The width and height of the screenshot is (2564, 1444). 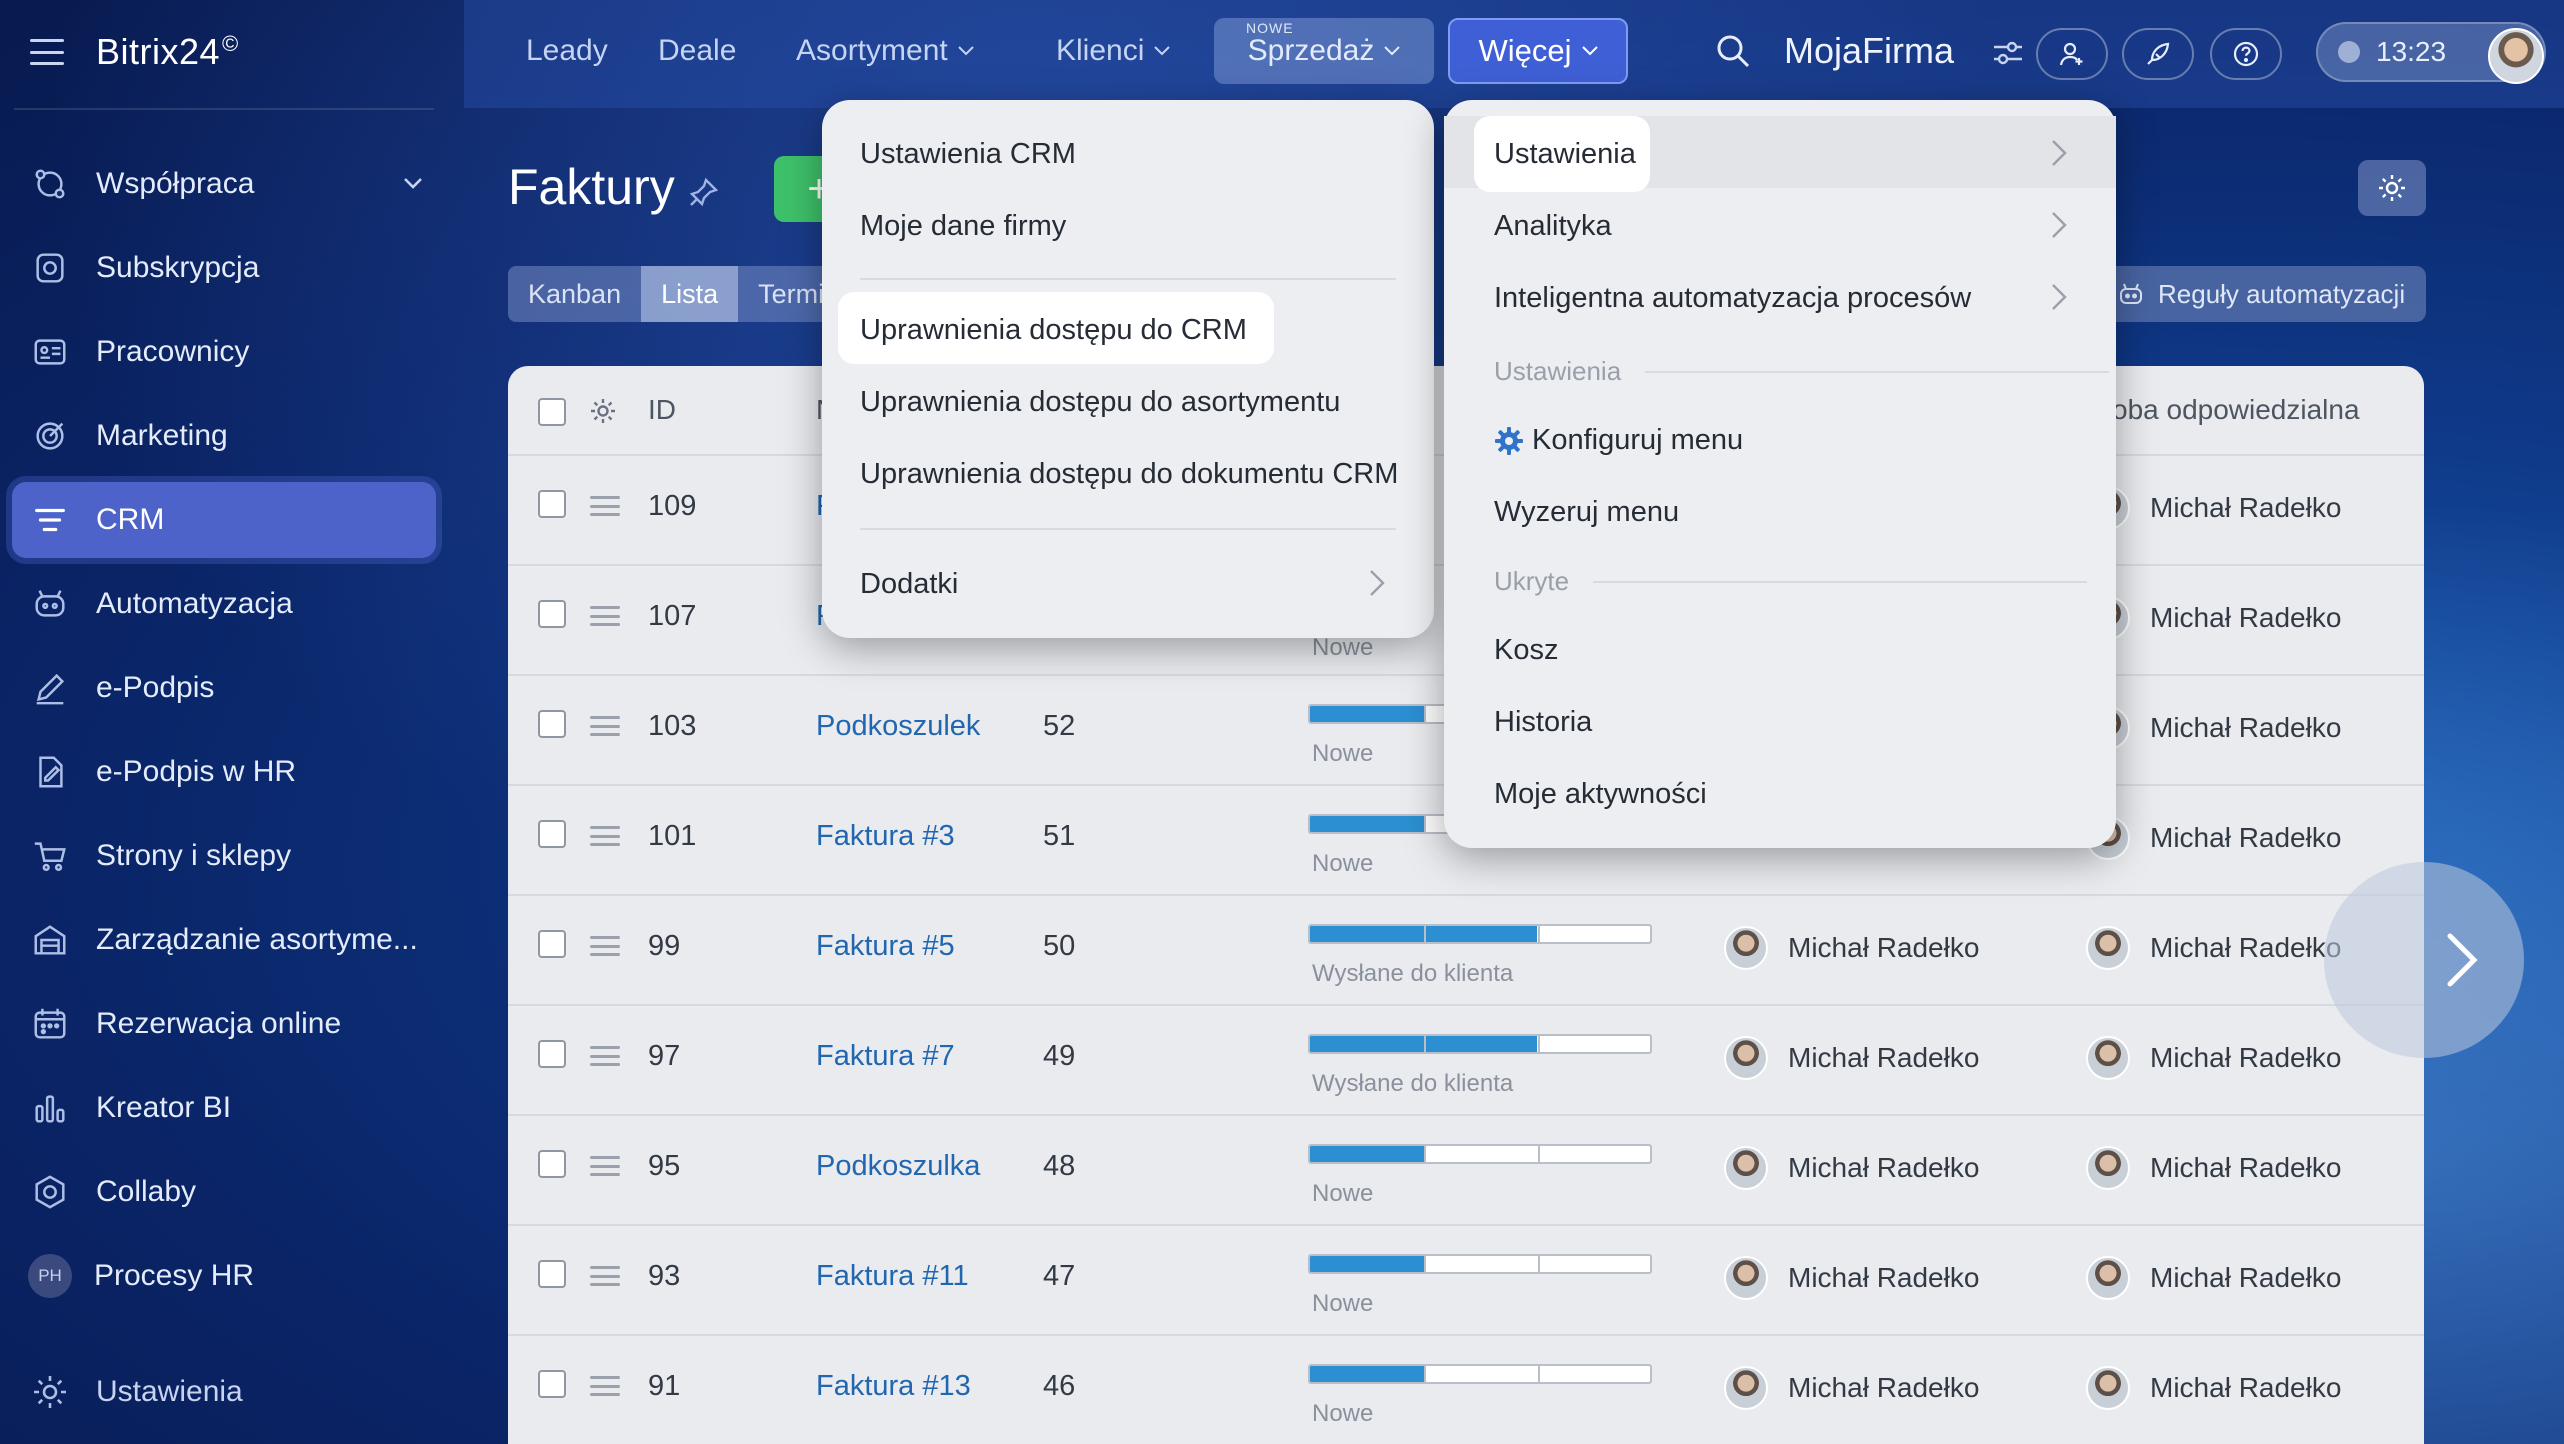 I want to click on cell-name-link: Faktura #5, so click(x=885, y=946).